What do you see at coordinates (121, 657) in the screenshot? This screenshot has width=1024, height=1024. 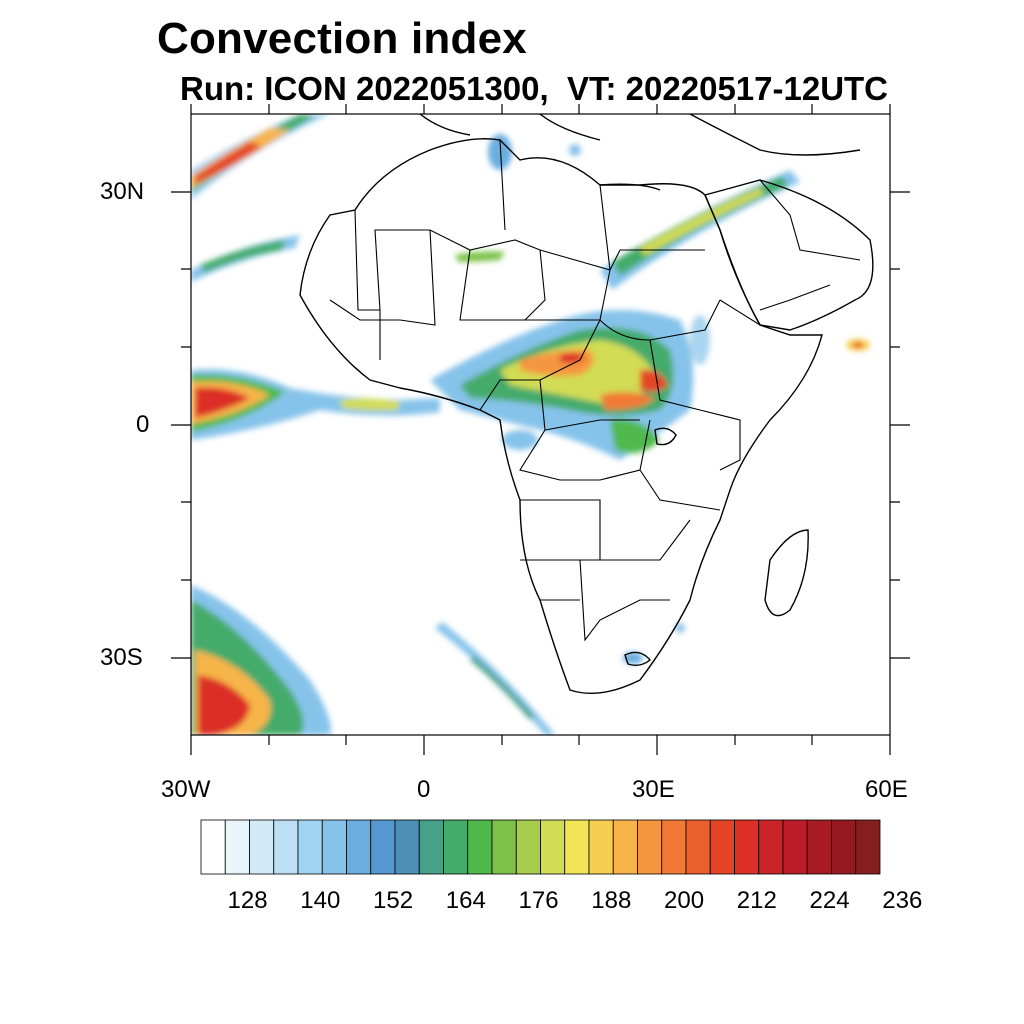 I see `y-tick-label-30s: 30S` at bounding box center [121, 657].